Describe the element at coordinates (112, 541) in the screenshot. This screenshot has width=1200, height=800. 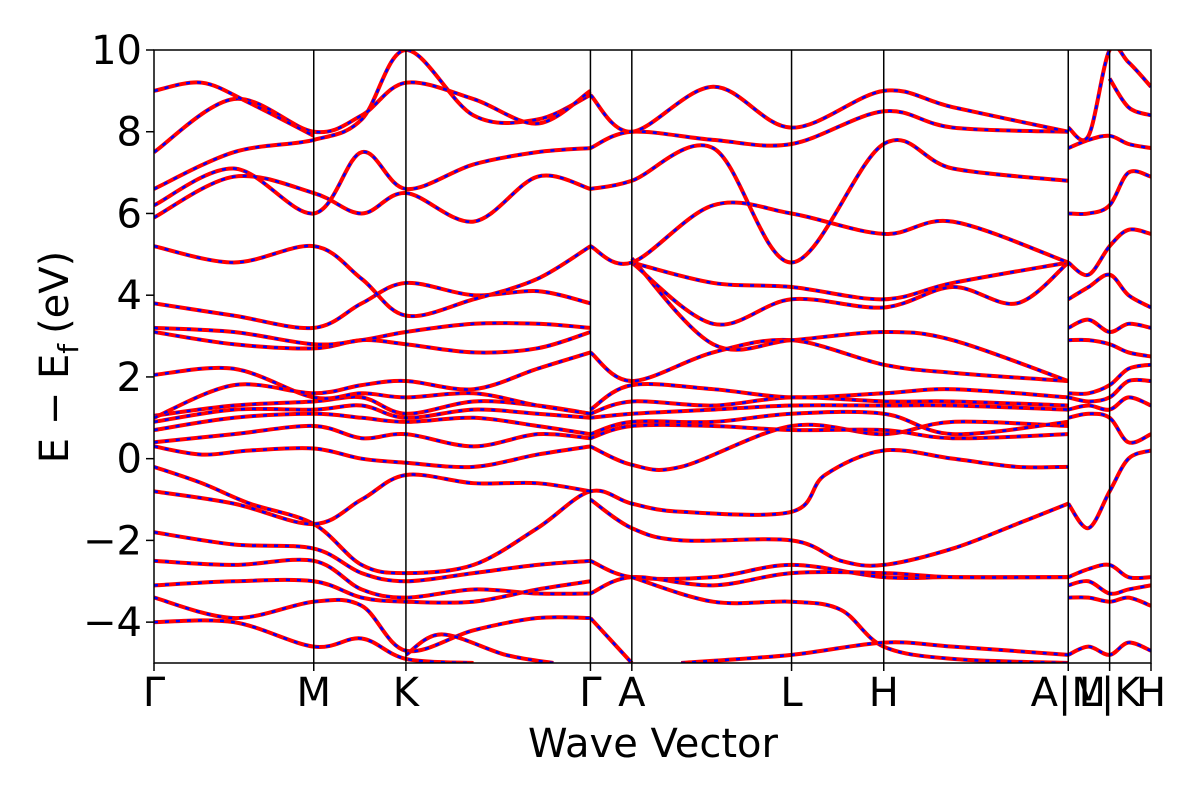
I see `y-tick-label: −2` at that location.